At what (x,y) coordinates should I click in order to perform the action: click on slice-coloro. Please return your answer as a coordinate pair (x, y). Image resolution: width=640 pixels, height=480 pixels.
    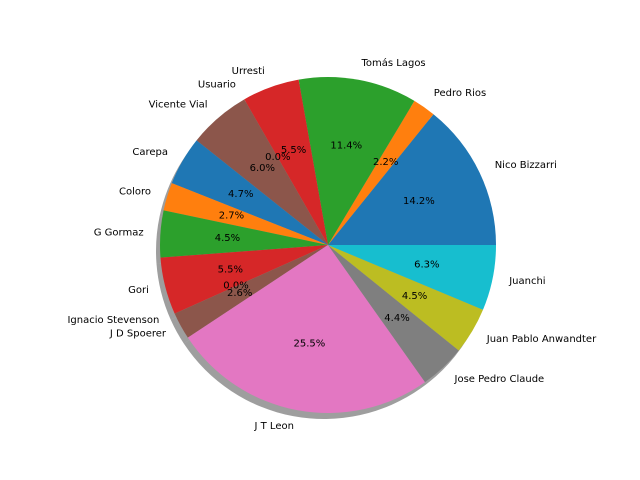
    Looking at the image, I should click on (245, 214).